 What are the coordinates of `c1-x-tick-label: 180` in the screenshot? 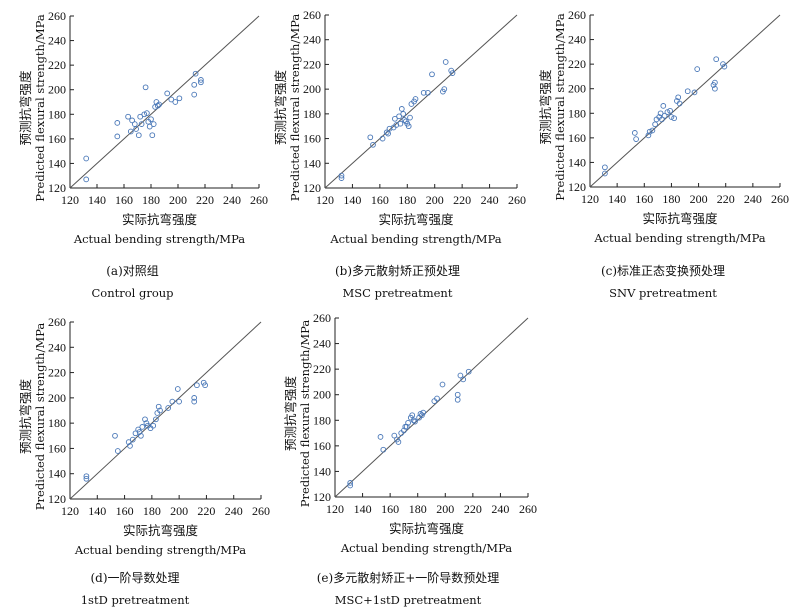 It's located at (407, 200).